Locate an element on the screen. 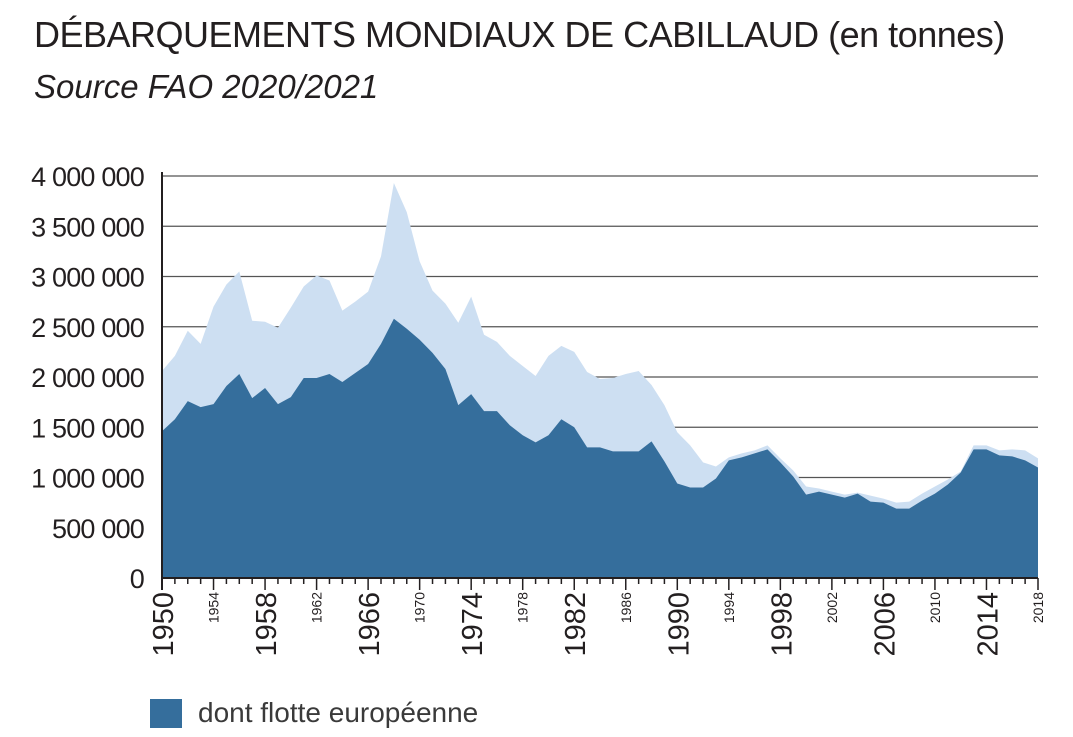 The width and height of the screenshot is (1073, 737). x-tick-label: 1986 is located at coordinates (626, 607).